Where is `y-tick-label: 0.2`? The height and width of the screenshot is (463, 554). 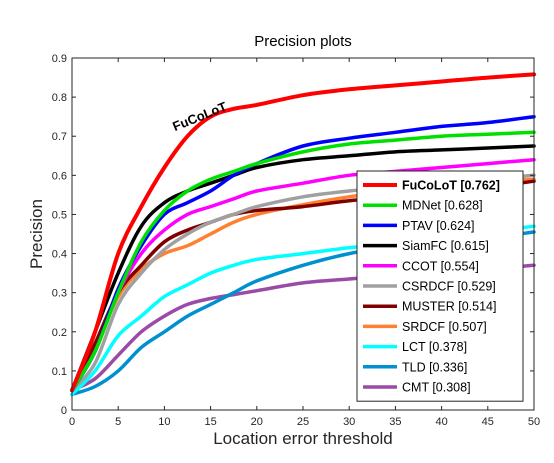
y-tick-label: 0.2 is located at coordinates (59, 333).